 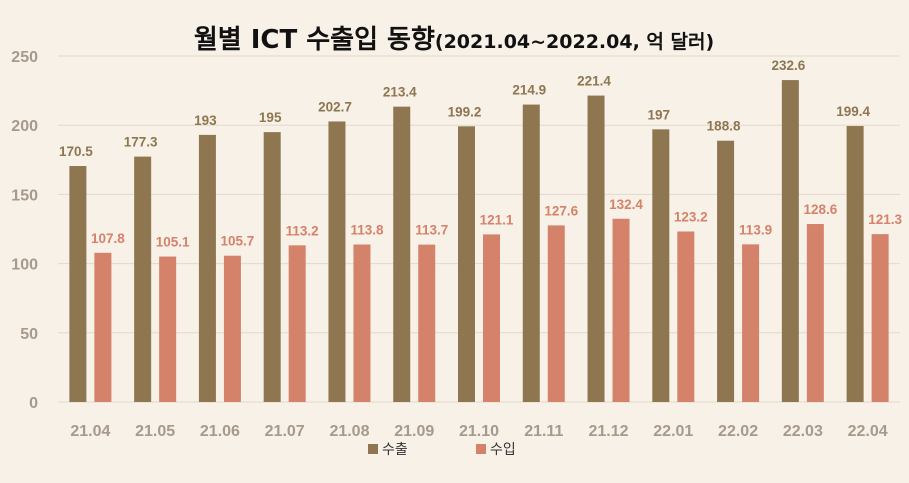 What do you see at coordinates (141, 142) in the screenshot?
I see `data-label-export: 177.3` at bounding box center [141, 142].